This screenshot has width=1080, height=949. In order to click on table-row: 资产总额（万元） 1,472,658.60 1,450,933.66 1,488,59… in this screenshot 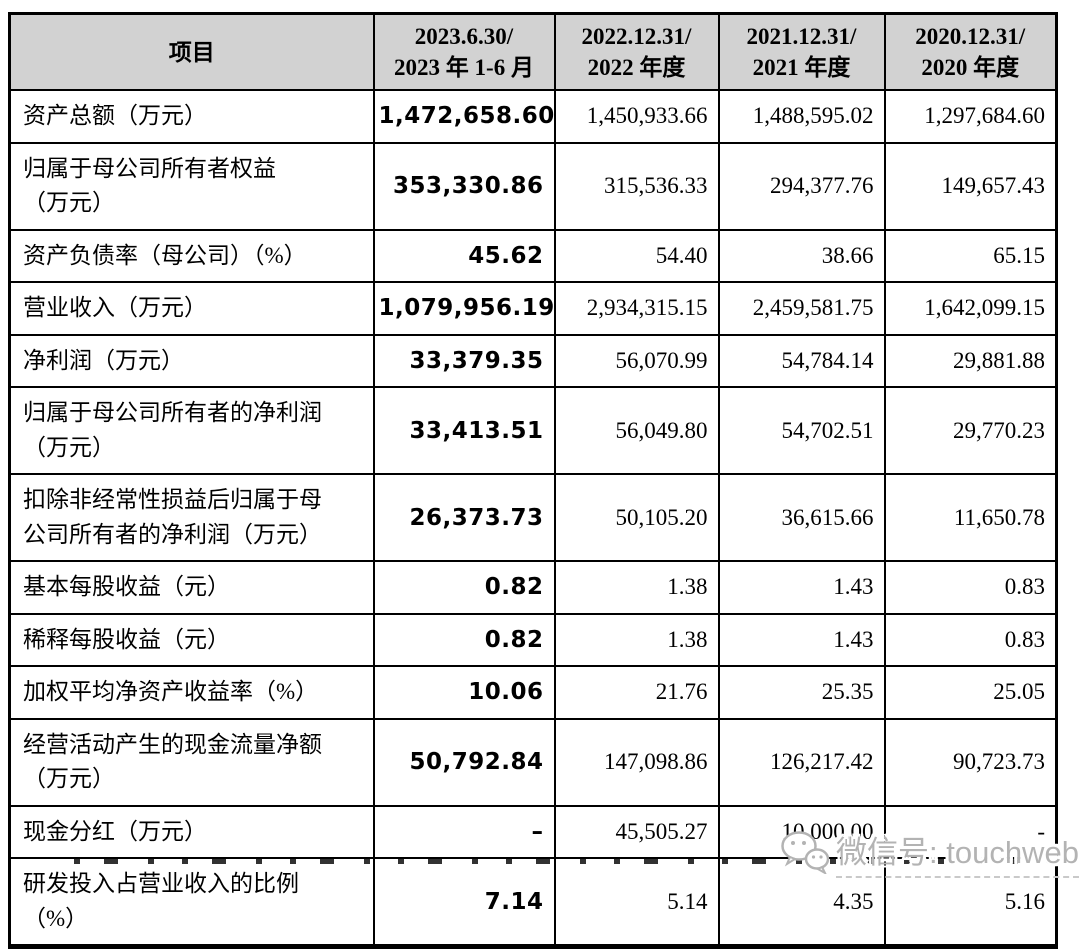, I will do `click(533, 116)`.